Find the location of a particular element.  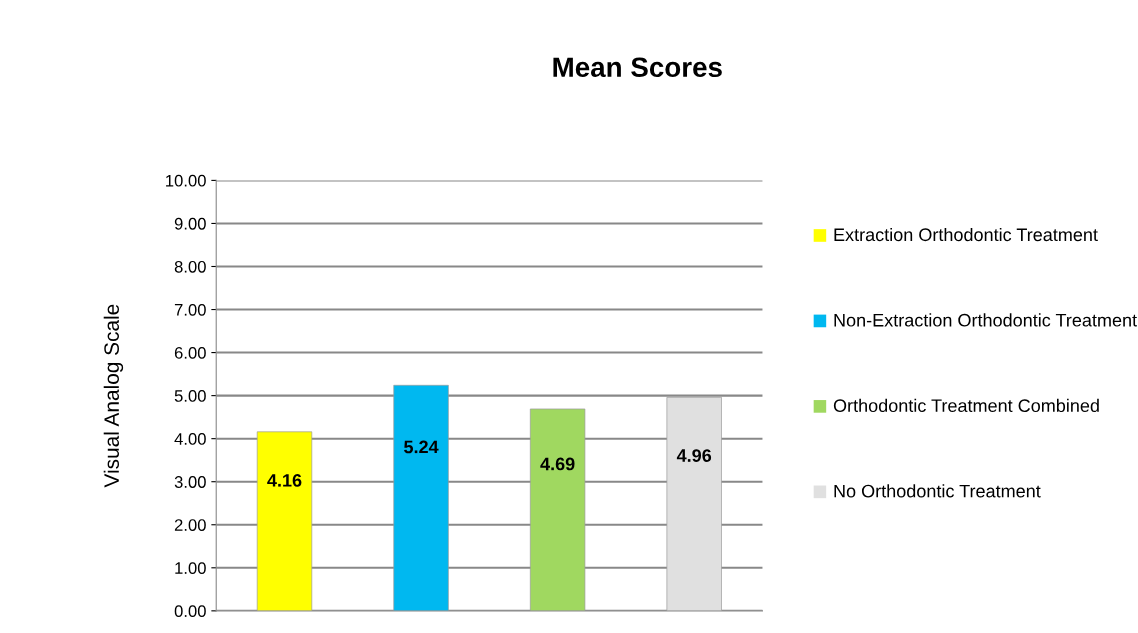

y-tick-label: 1.00 is located at coordinates (190, 568).